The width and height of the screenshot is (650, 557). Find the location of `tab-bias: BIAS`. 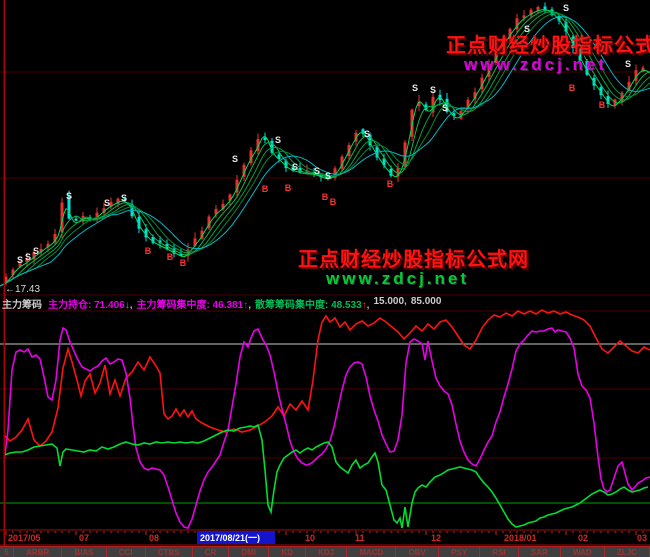

tab-bias: BIAS is located at coordinates (84, 552).